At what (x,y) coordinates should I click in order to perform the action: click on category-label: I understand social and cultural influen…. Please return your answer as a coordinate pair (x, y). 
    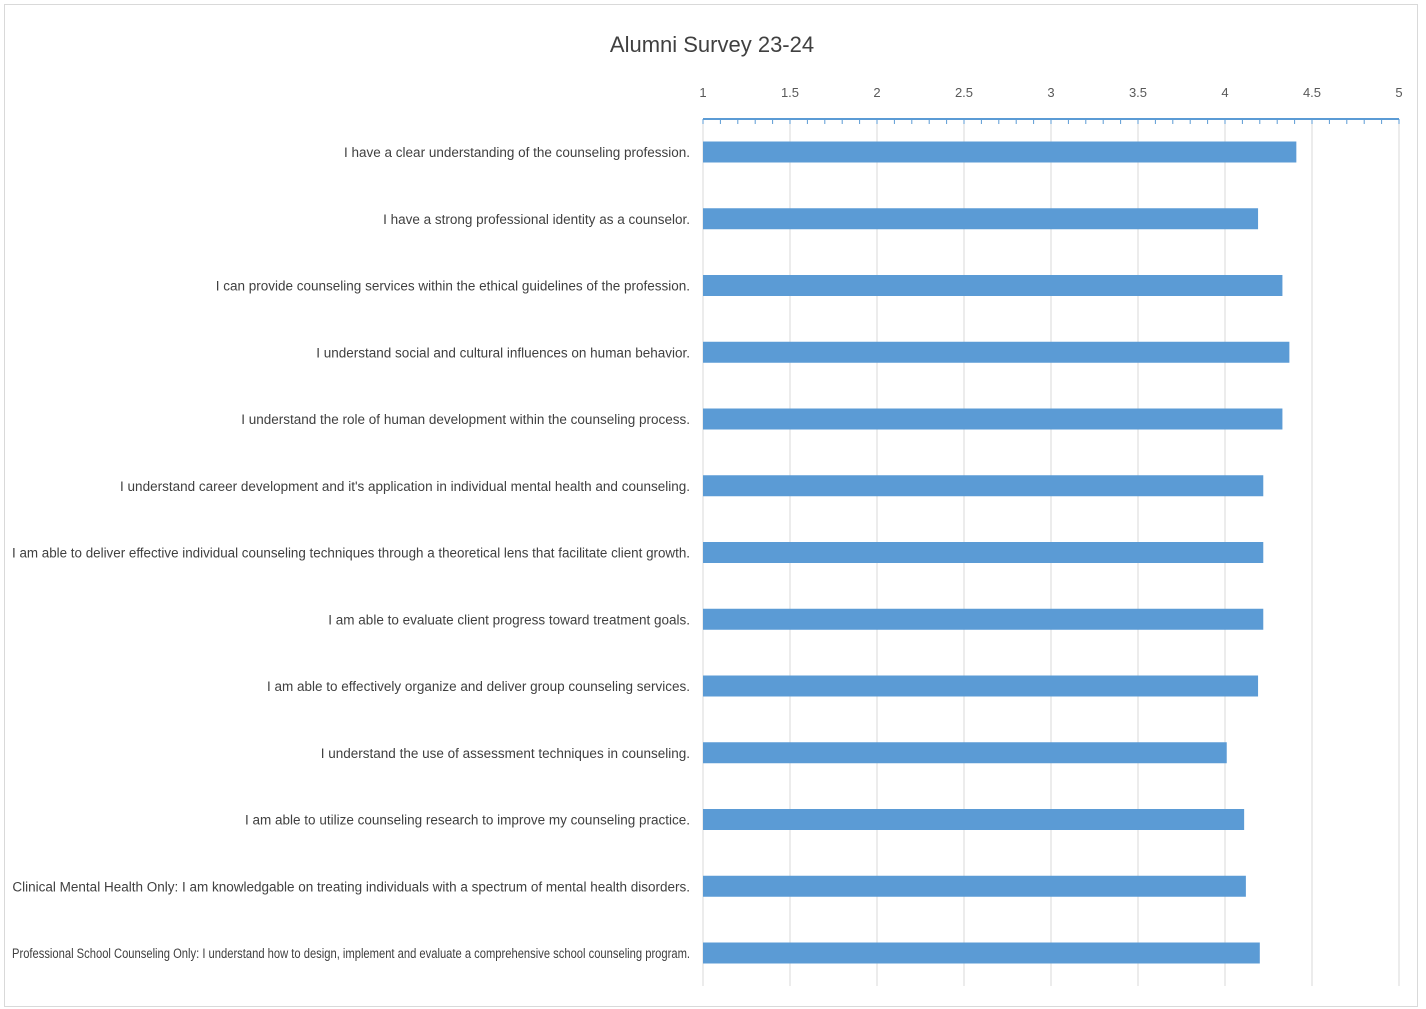
    Looking at the image, I should click on (503, 352).